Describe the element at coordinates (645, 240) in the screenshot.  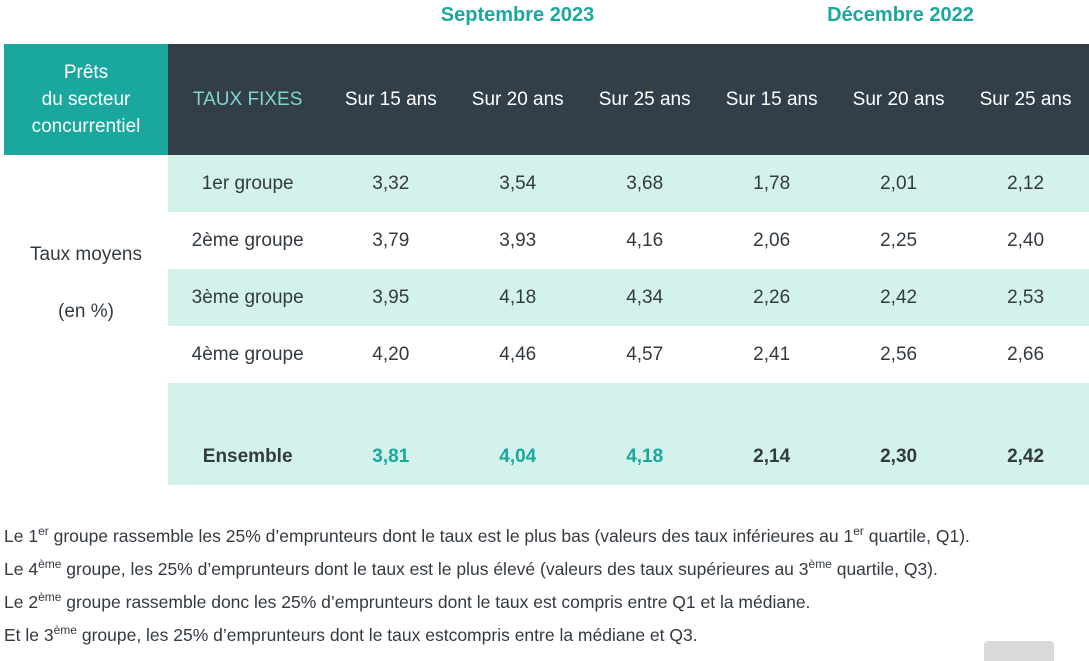
I see `table-cell: 4,16` at that location.